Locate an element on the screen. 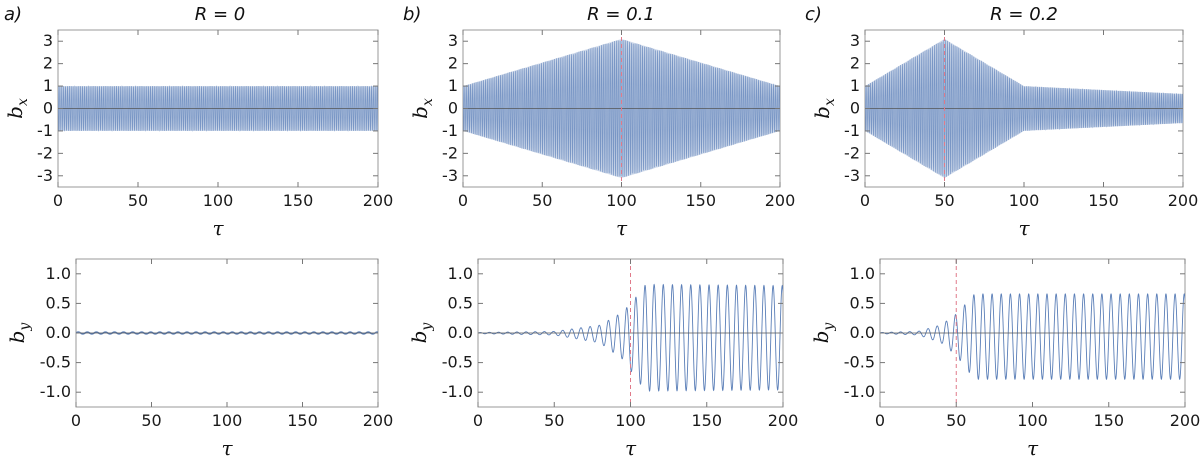 This screenshot has width=1200, height=467. panel-label: a) is located at coordinates (13, 14).